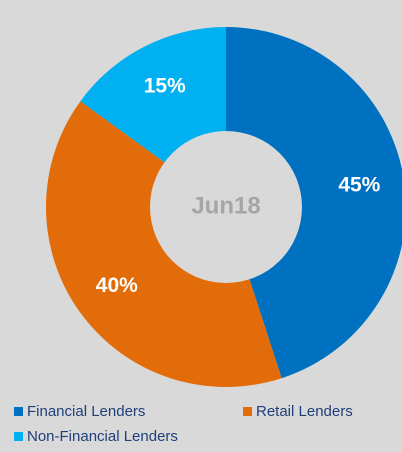 The height and width of the screenshot is (452, 402). Describe the element at coordinates (102, 436) in the screenshot. I see `legend-label: Non-Financial Lenders` at that location.